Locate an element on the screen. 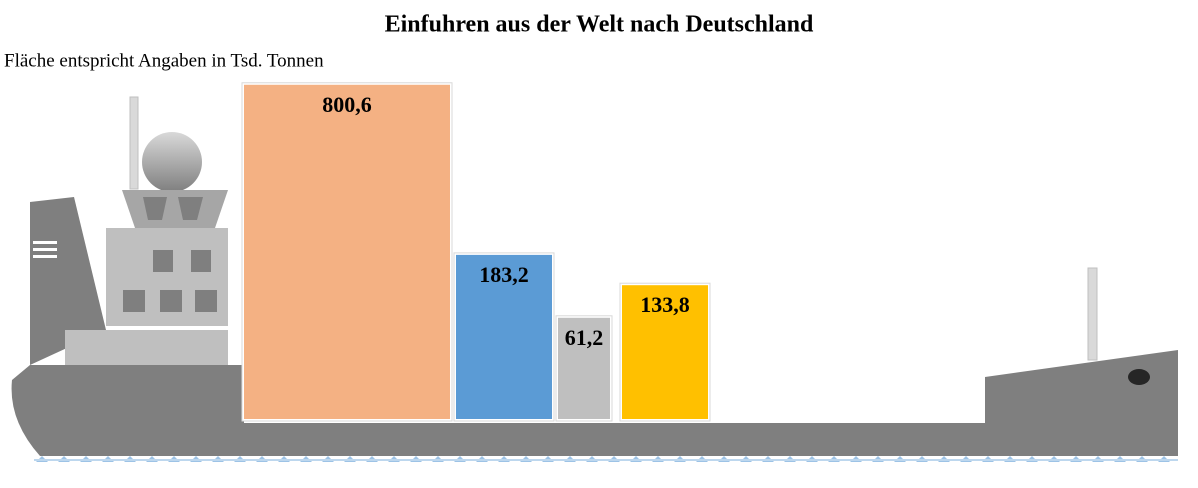 The height and width of the screenshot is (488, 1198). chart-subtitle: Fläche entspricht Angaben in Tsd. Tonnen is located at coordinates (164, 60).